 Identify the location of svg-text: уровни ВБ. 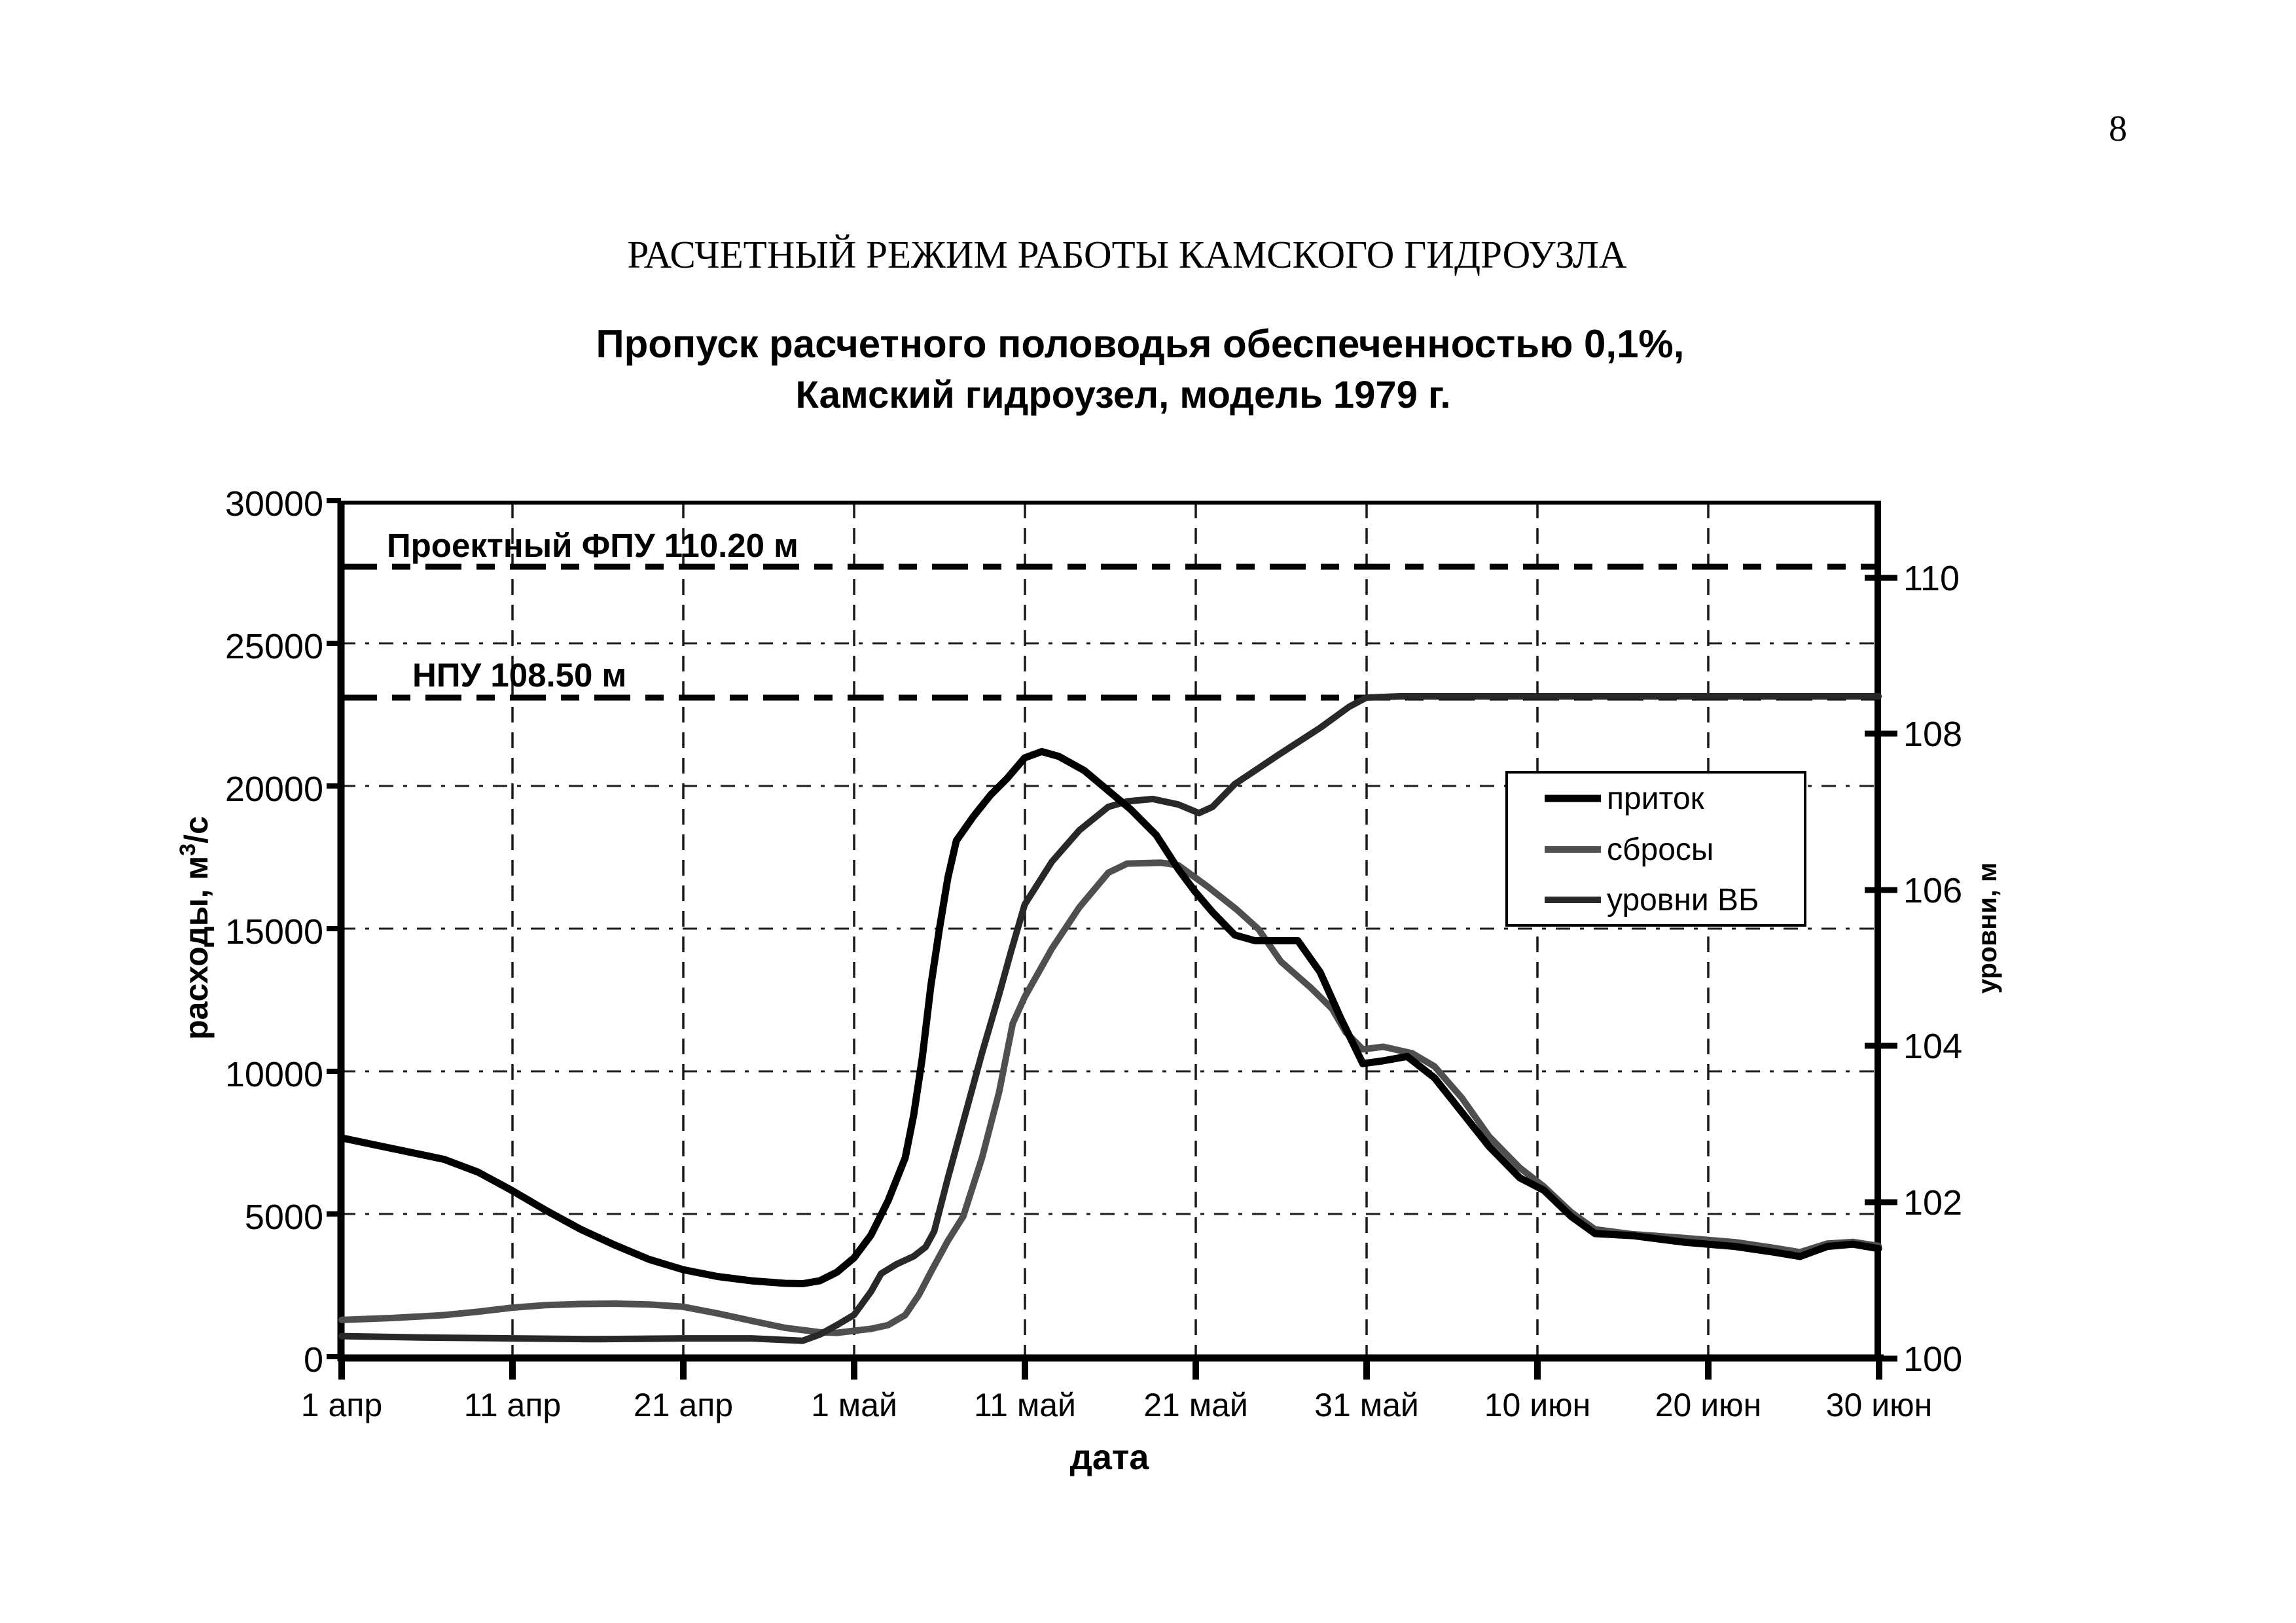
(1683, 901).